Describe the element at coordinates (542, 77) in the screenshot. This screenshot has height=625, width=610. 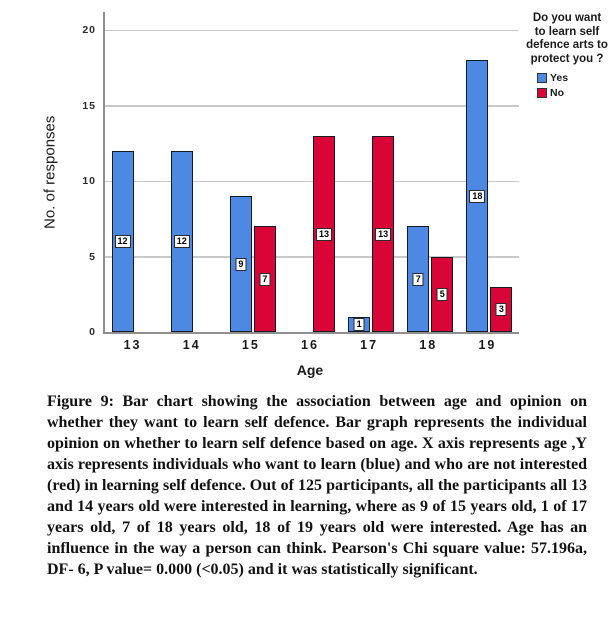
I see `legend-swatch-yes` at that location.